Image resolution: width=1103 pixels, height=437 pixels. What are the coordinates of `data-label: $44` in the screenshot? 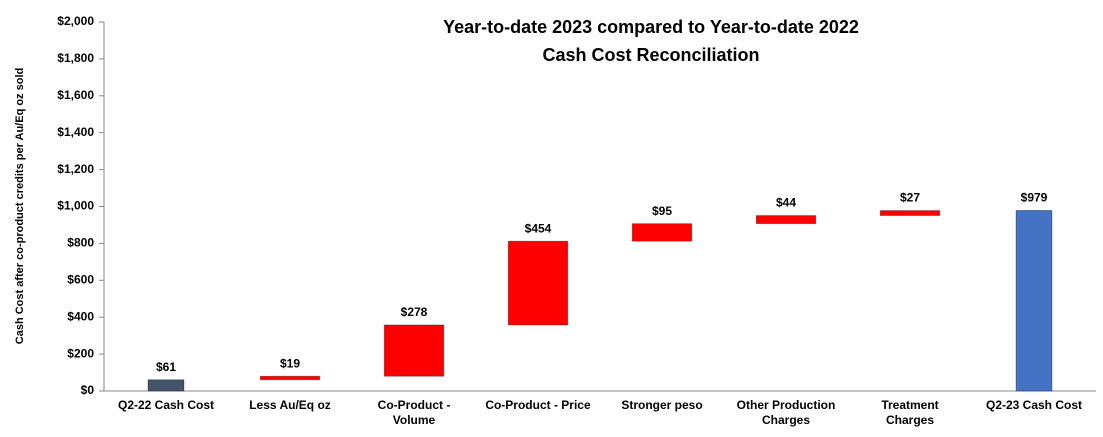 It's located at (786, 203).